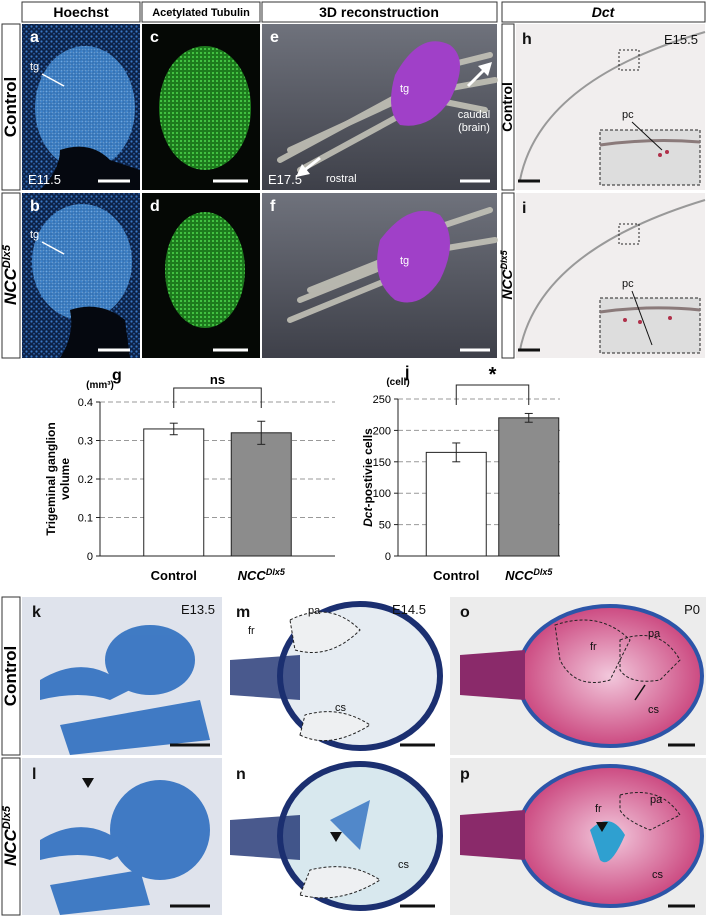  What do you see at coordinates (34, 37) in the screenshot?
I see `panel-letter: a` at bounding box center [34, 37].